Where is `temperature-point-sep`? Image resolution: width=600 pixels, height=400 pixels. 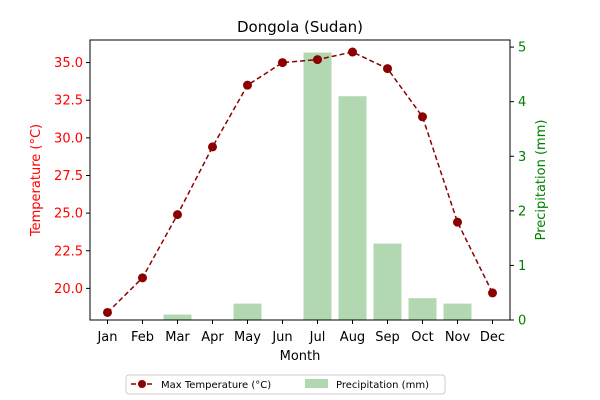 temperature-point-sep is located at coordinates (387, 69).